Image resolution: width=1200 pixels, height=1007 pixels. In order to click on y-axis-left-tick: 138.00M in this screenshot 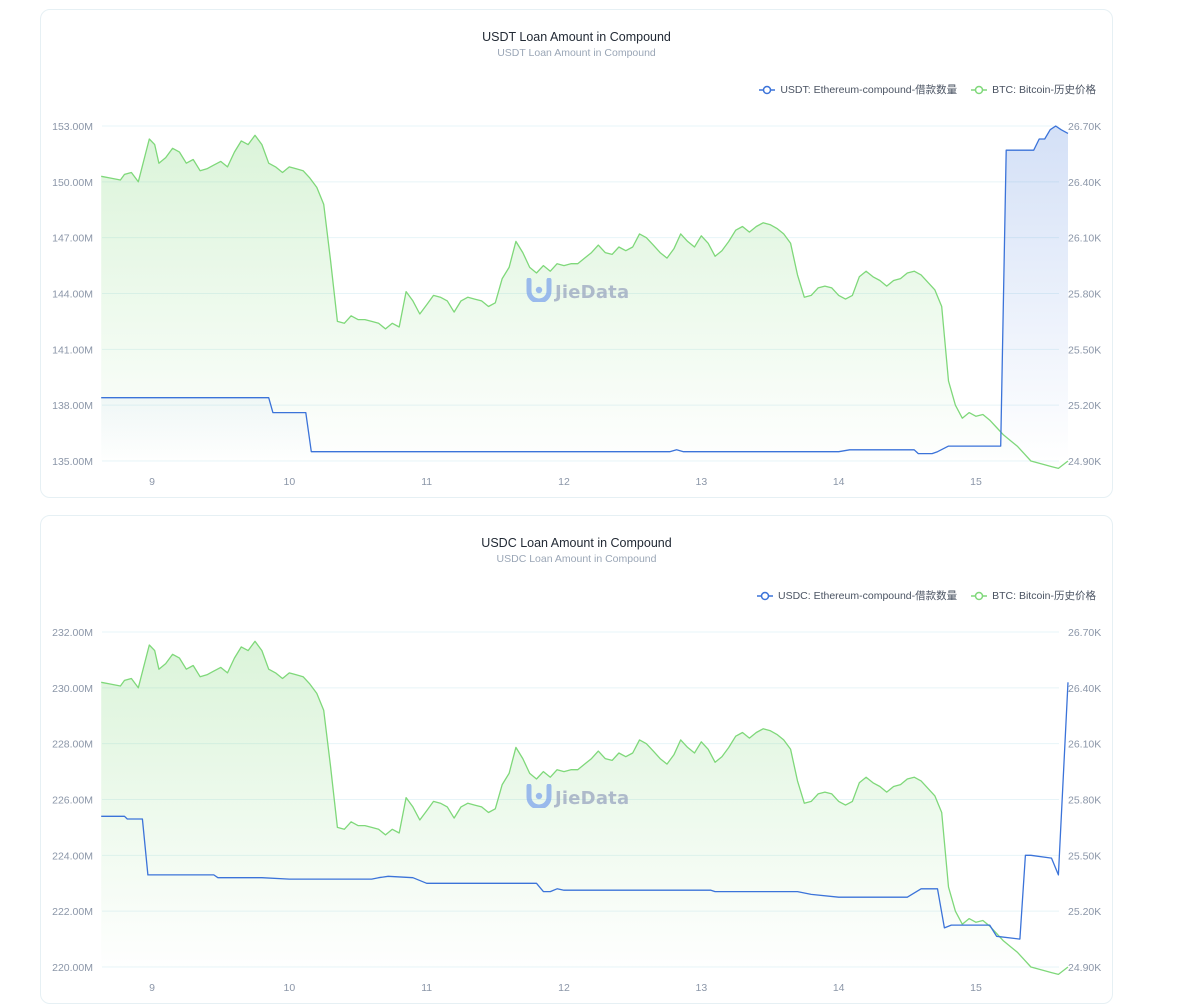, I will do `click(72, 406)`.